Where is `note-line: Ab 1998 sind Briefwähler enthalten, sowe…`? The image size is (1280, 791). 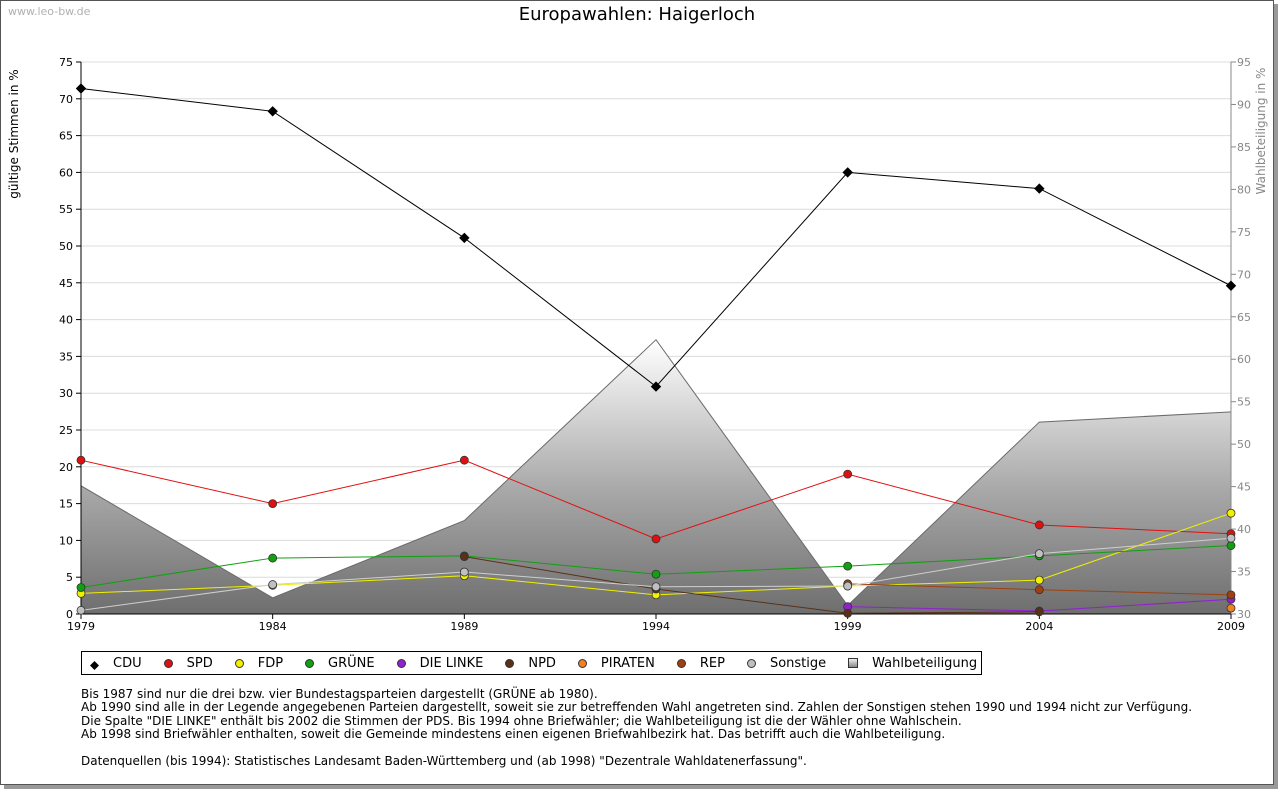 note-line: Ab 1998 sind Briefwähler enthalten, sowe… is located at coordinates (513, 733).